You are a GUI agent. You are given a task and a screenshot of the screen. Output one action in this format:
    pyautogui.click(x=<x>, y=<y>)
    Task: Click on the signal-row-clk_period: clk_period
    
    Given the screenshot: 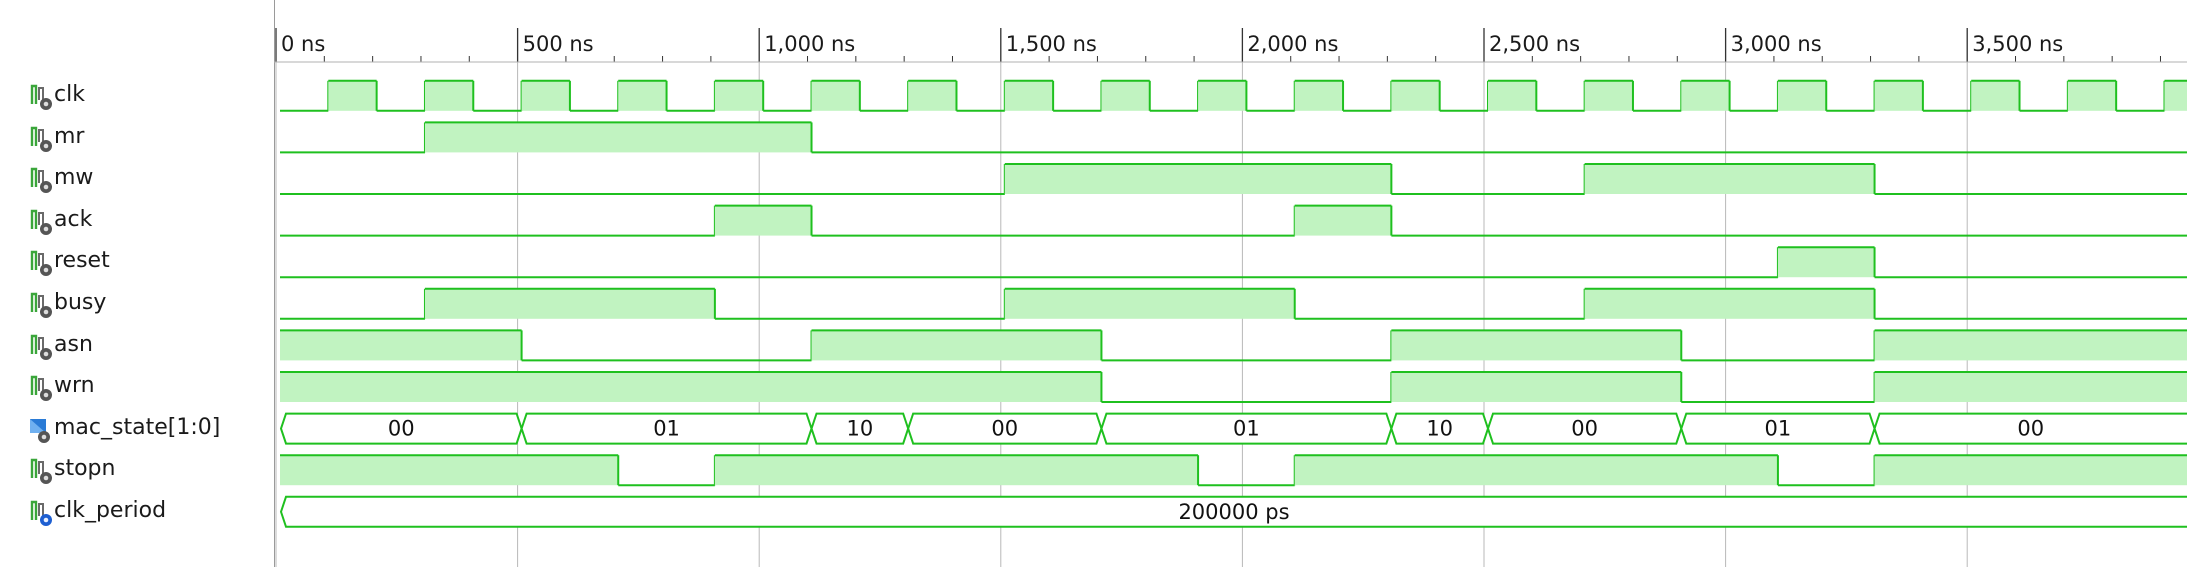 What is the action you would take?
    pyautogui.click(x=137, y=512)
    